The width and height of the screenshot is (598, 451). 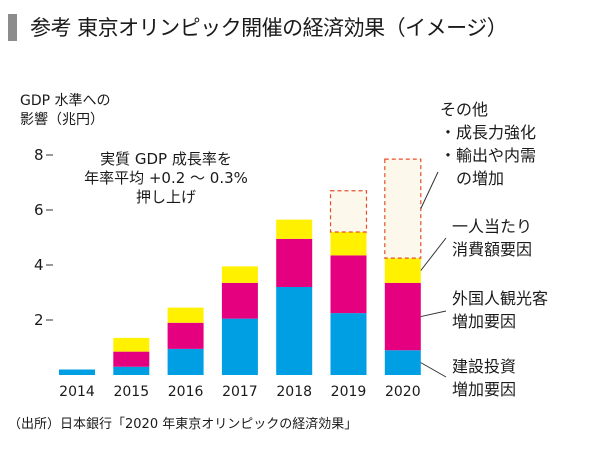 What do you see at coordinates (433, 314) in the screenshot?
I see `leader-line-tourism` at bounding box center [433, 314].